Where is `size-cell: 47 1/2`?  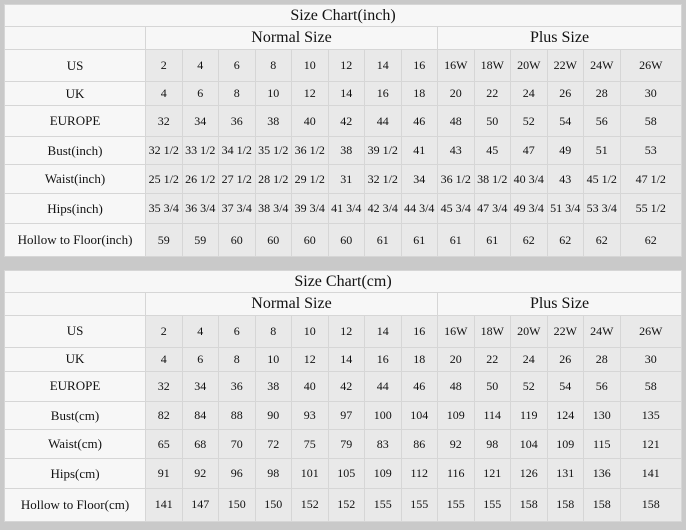
size-cell: 47 1/2 is located at coordinates (650, 179).